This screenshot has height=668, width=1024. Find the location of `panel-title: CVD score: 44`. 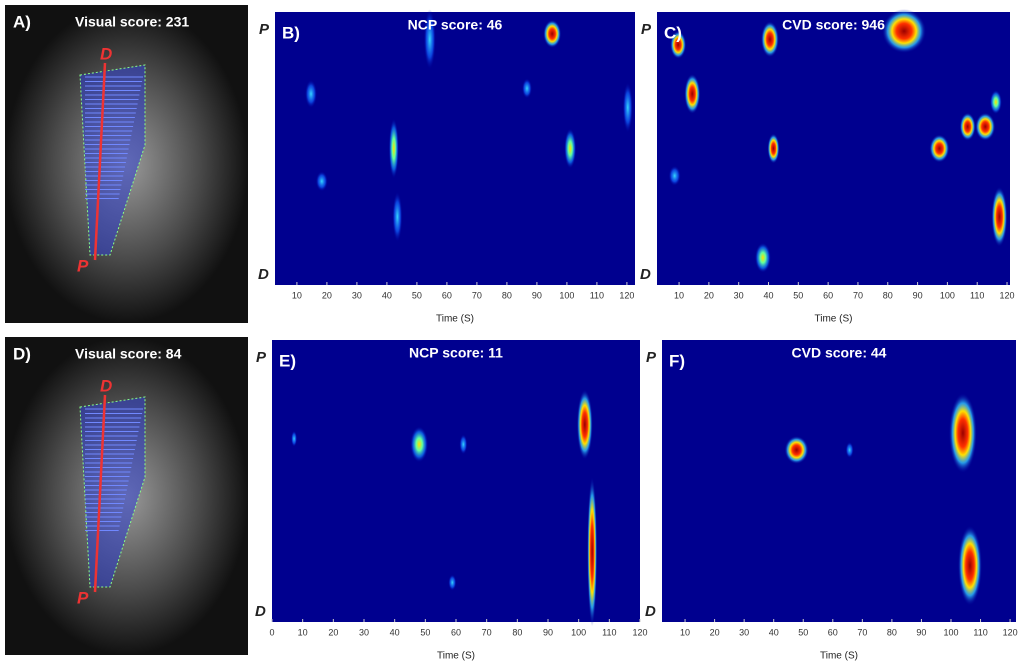

panel-title: CVD score: 44 is located at coordinates (839, 353).